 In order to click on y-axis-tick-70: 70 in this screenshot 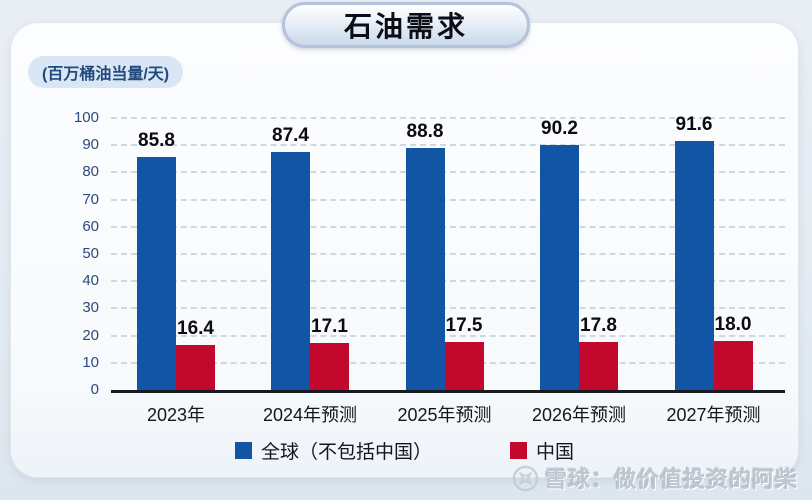, I will do `click(90, 199)`.